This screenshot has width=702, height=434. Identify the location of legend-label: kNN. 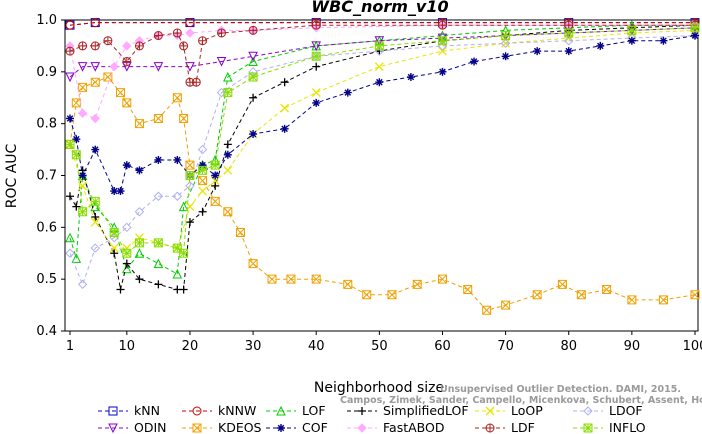
(147, 410).